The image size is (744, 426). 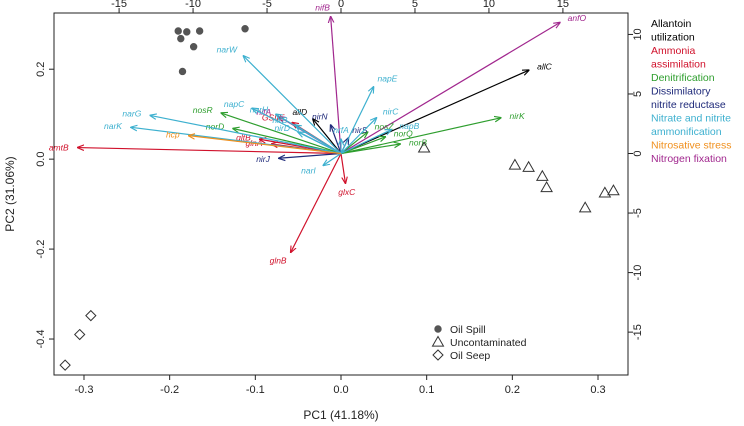 I want to click on loading-label-narw: narW, so click(x=227, y=50).